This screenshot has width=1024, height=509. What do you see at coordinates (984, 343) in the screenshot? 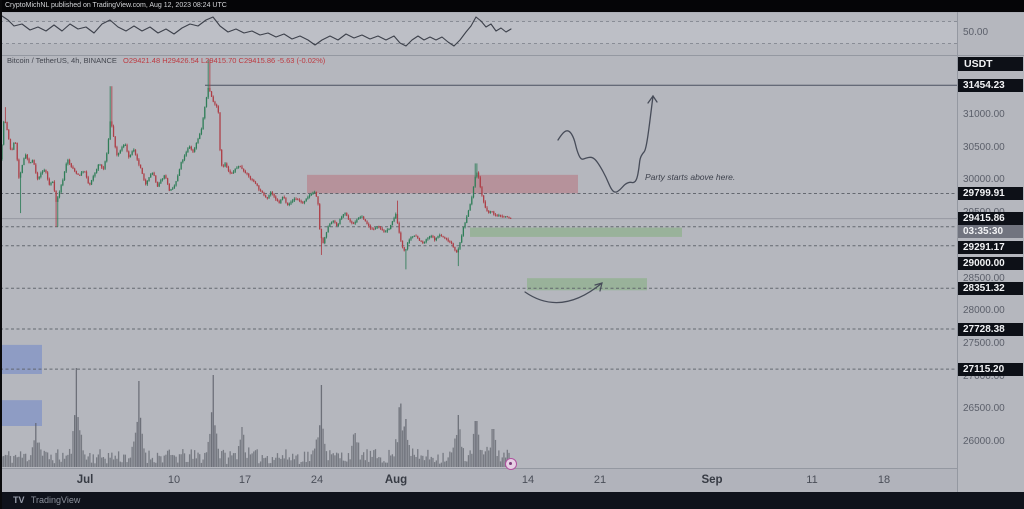
I see `price-gridline-label: 27500.00` at bounding box center [984, 343].